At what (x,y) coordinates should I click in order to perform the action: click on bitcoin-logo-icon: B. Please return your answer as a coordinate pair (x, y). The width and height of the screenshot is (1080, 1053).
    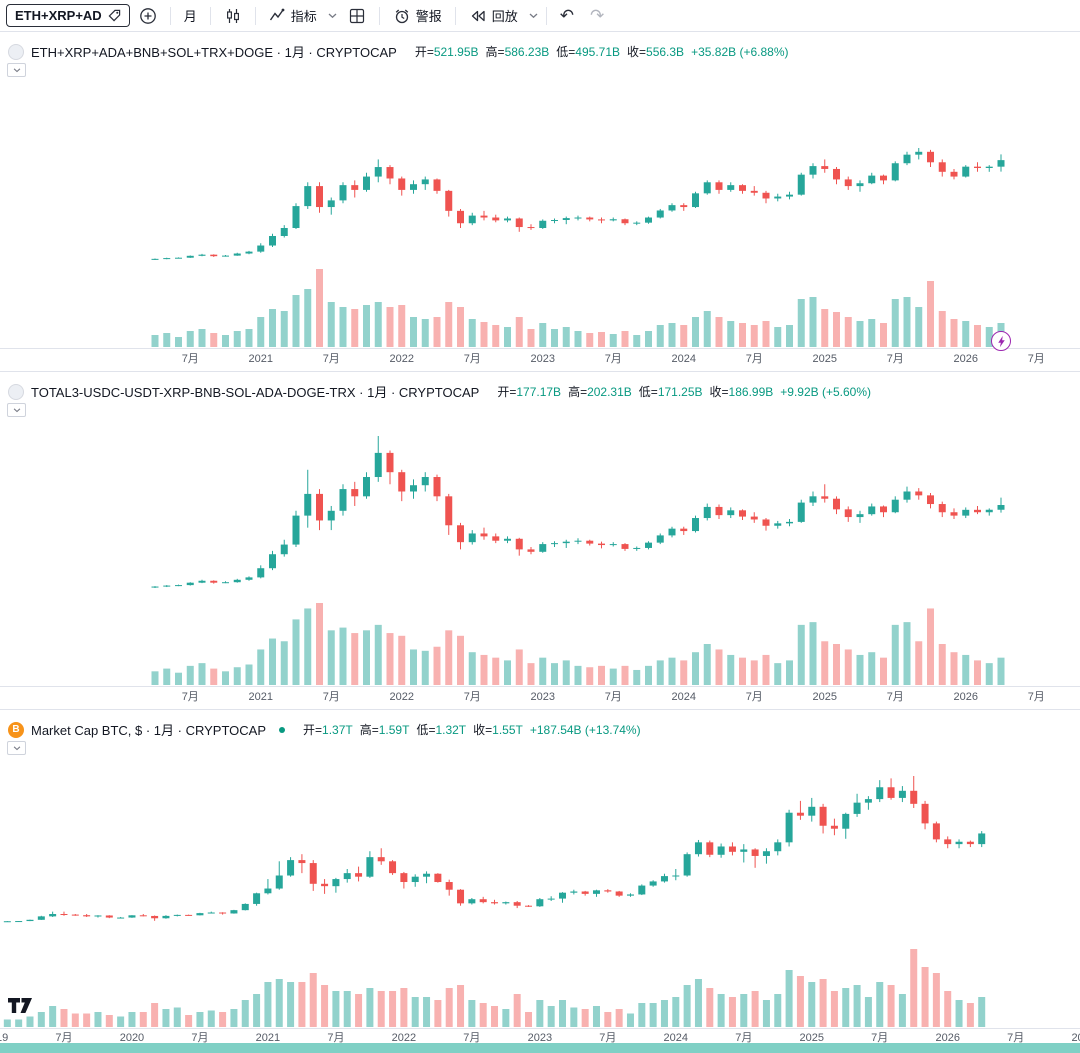
    Looking at the image, I should click on (16, 729).